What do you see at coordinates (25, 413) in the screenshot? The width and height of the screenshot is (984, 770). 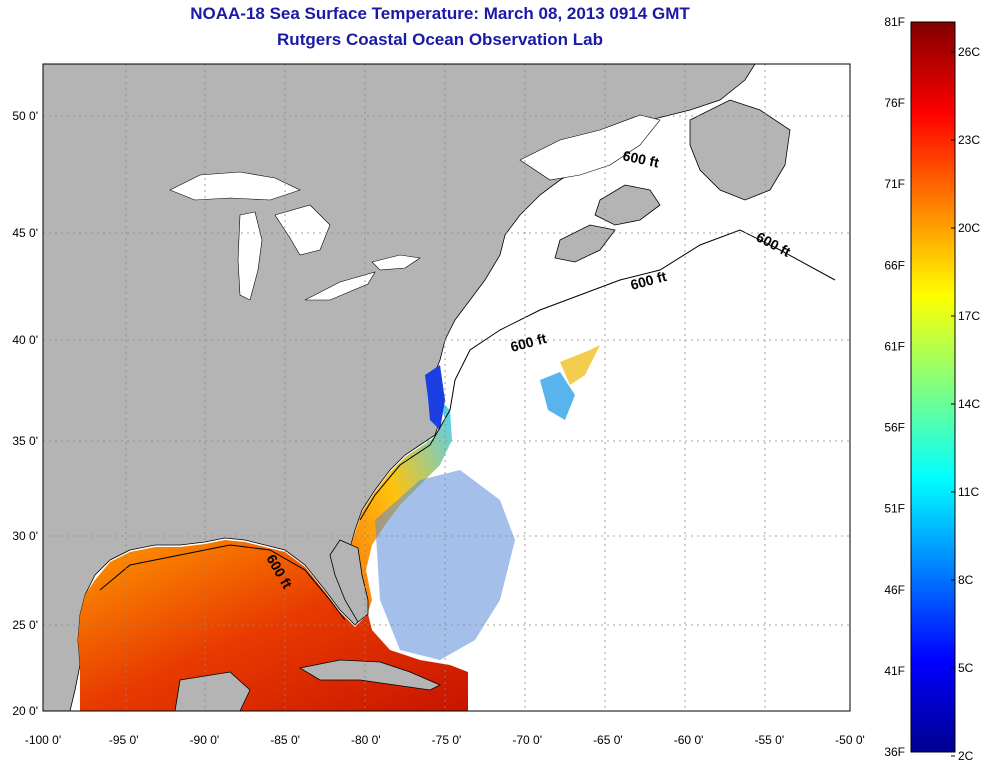 I see `latitude-ticks: 20 0' 25 0' 30 0' 35 0' 40 0' 45 0' 50 0'` at bounding box center [25, 413].